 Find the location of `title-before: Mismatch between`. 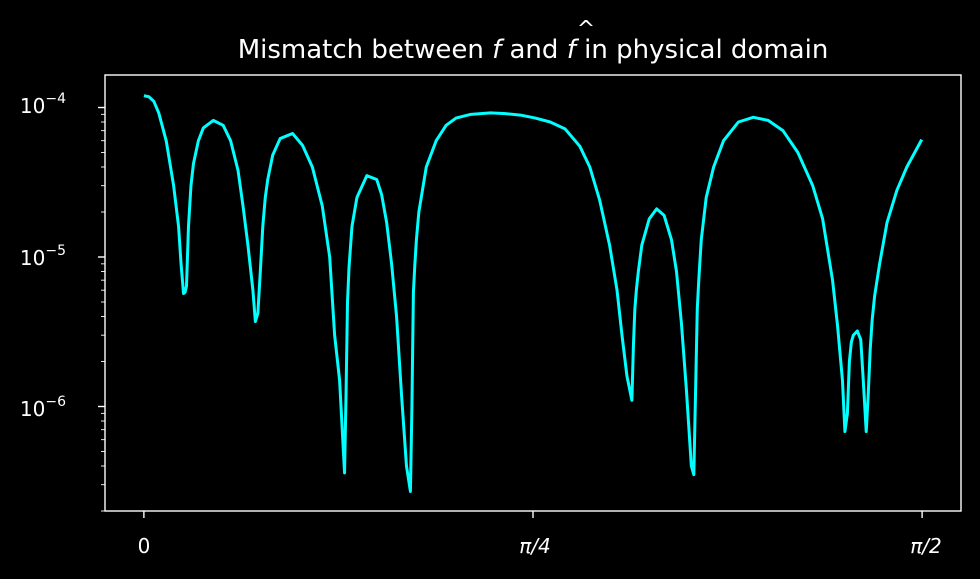

title-before: Mismatch between is located at coordinates (365, 50).